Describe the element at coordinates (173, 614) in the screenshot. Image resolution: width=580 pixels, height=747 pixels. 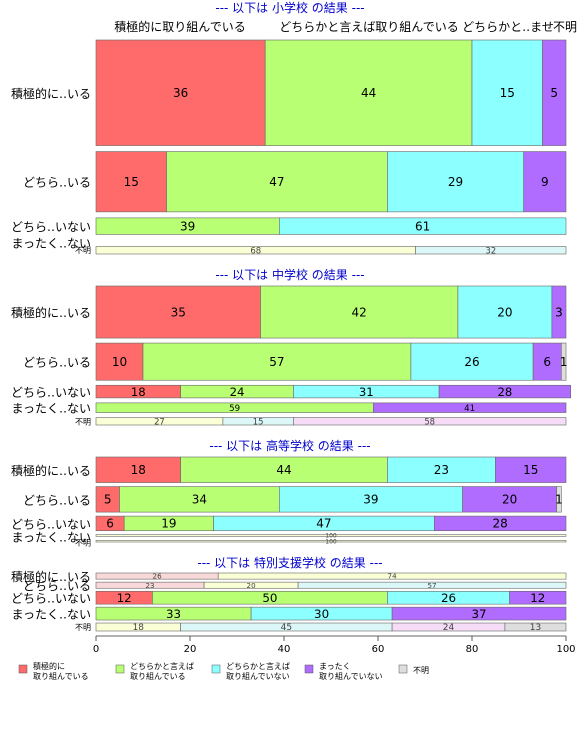
I see `data-label: 33` at that location.